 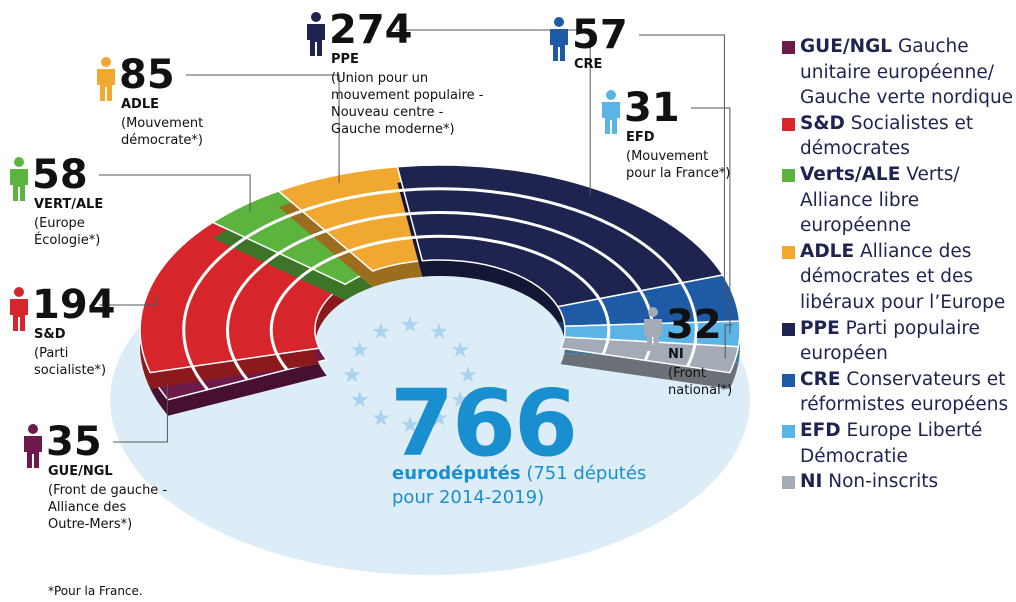 What do you see at coordinates (820, 379) in the screenshot?
I see `legend-name: CRE` at bounding box center [820, 379].